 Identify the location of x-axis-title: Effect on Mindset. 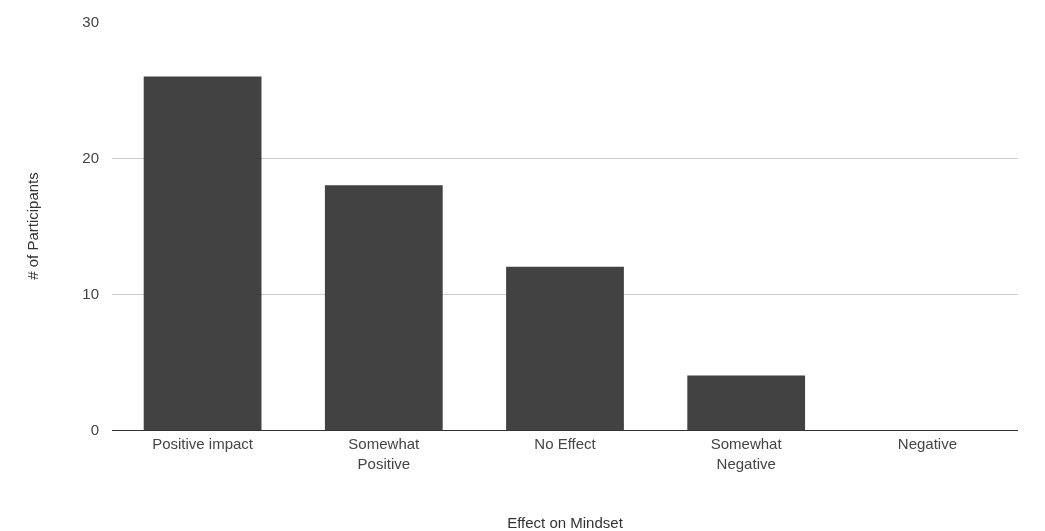
(565, 522).